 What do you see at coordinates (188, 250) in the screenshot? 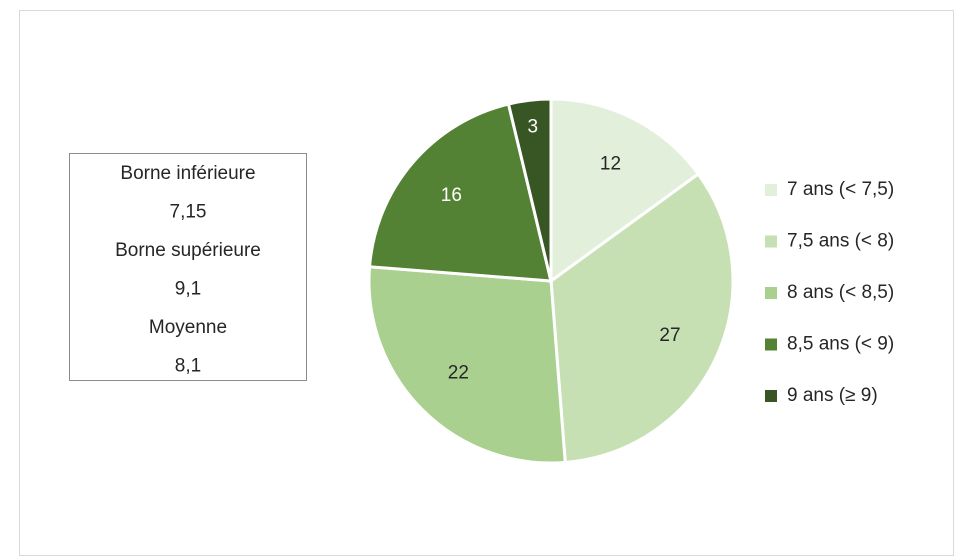
I see `annotation-text: Borne supérieure` at bounding box center [188, 250].